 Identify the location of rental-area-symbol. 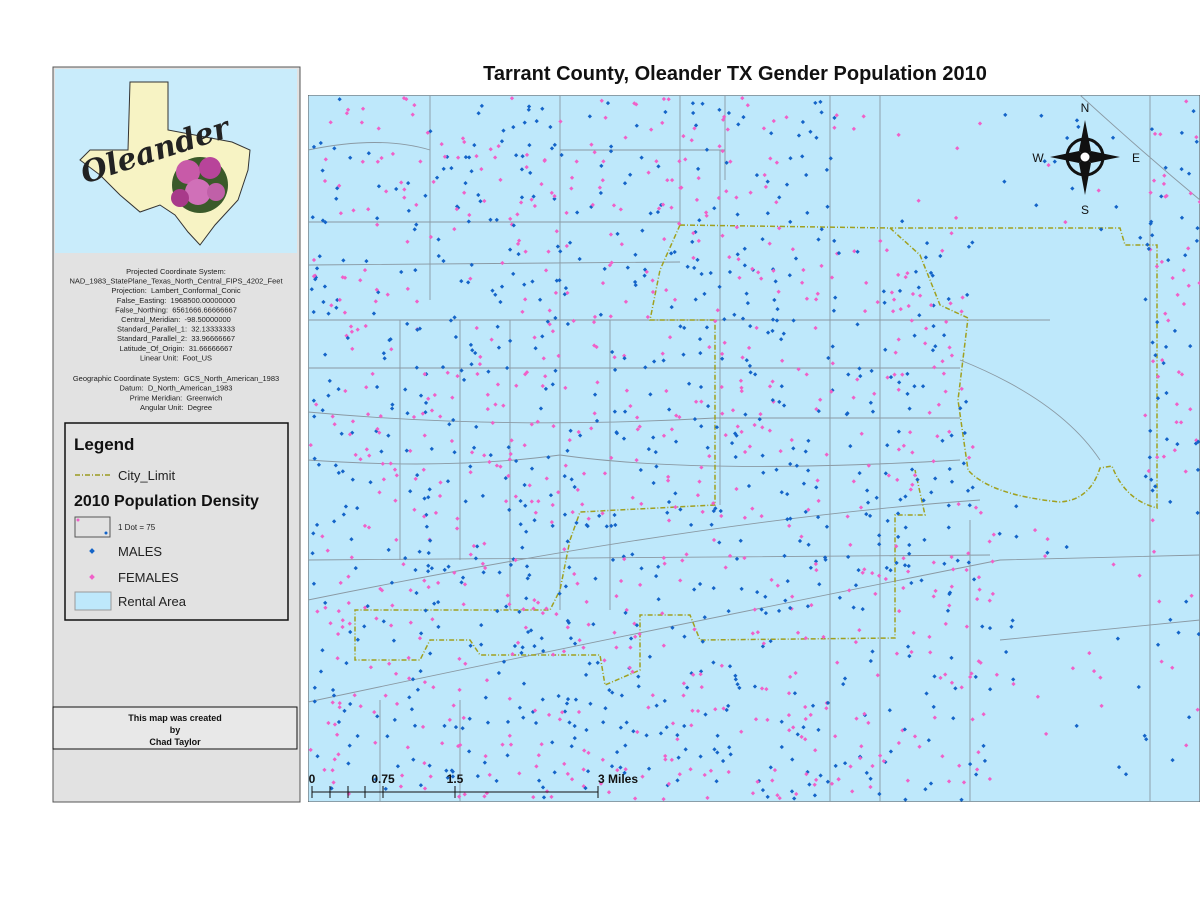
(93, 601).